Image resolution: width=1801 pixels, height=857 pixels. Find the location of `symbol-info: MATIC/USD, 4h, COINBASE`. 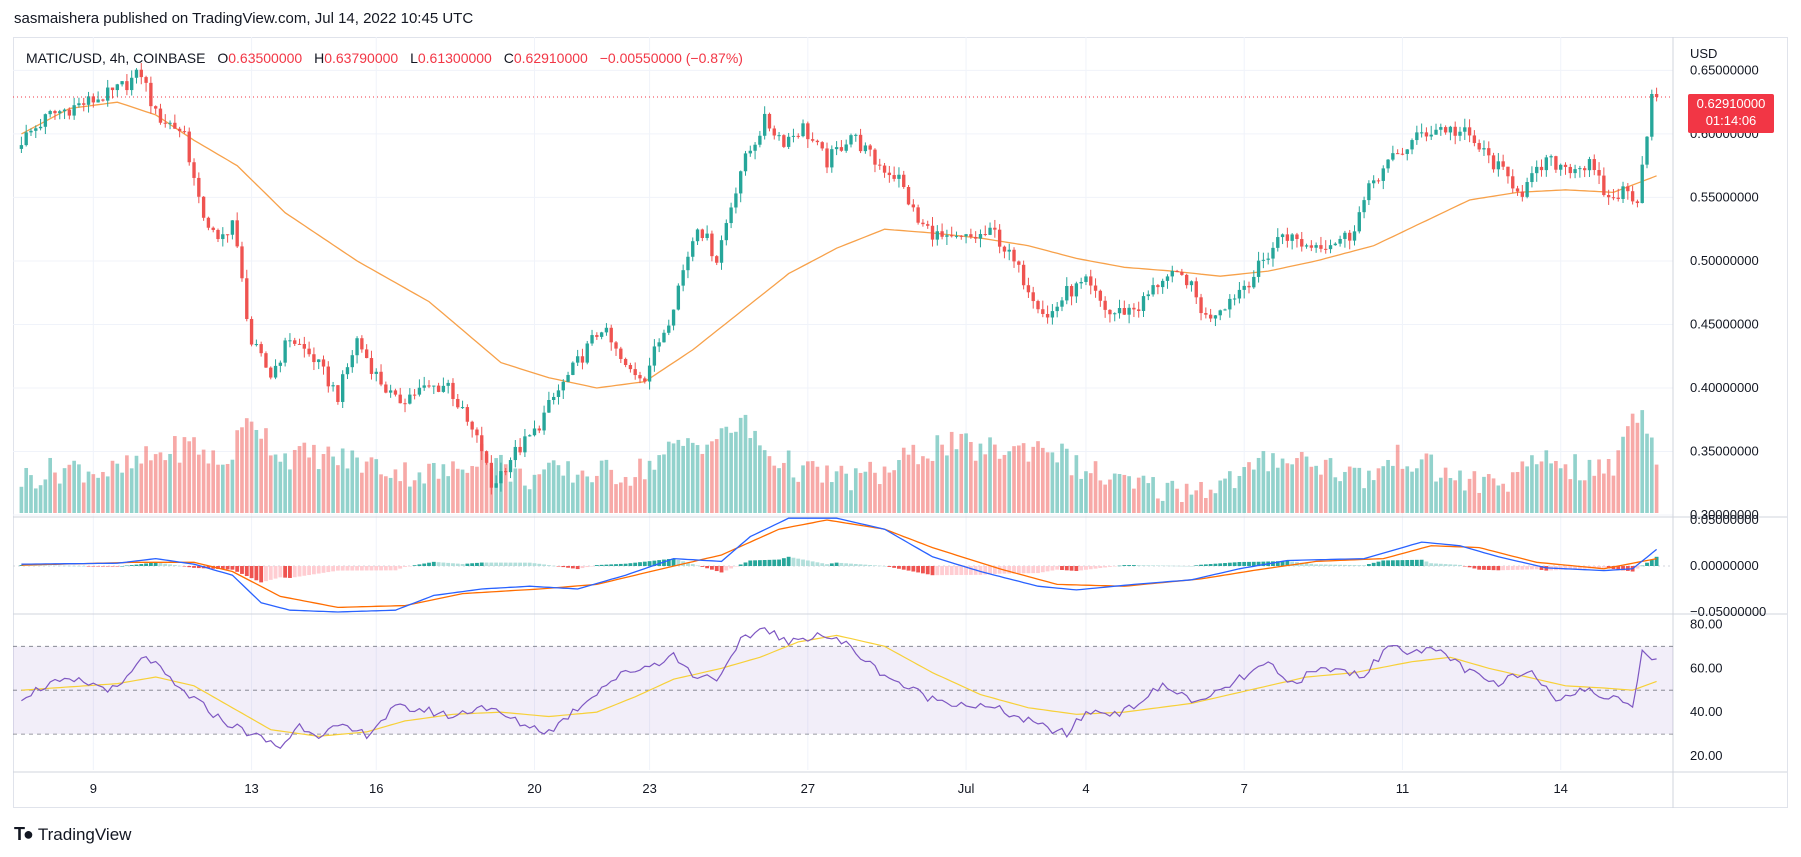

symbol-info: MATIC/USD, 4h, COINBASE is located at coordinates (116, 58).